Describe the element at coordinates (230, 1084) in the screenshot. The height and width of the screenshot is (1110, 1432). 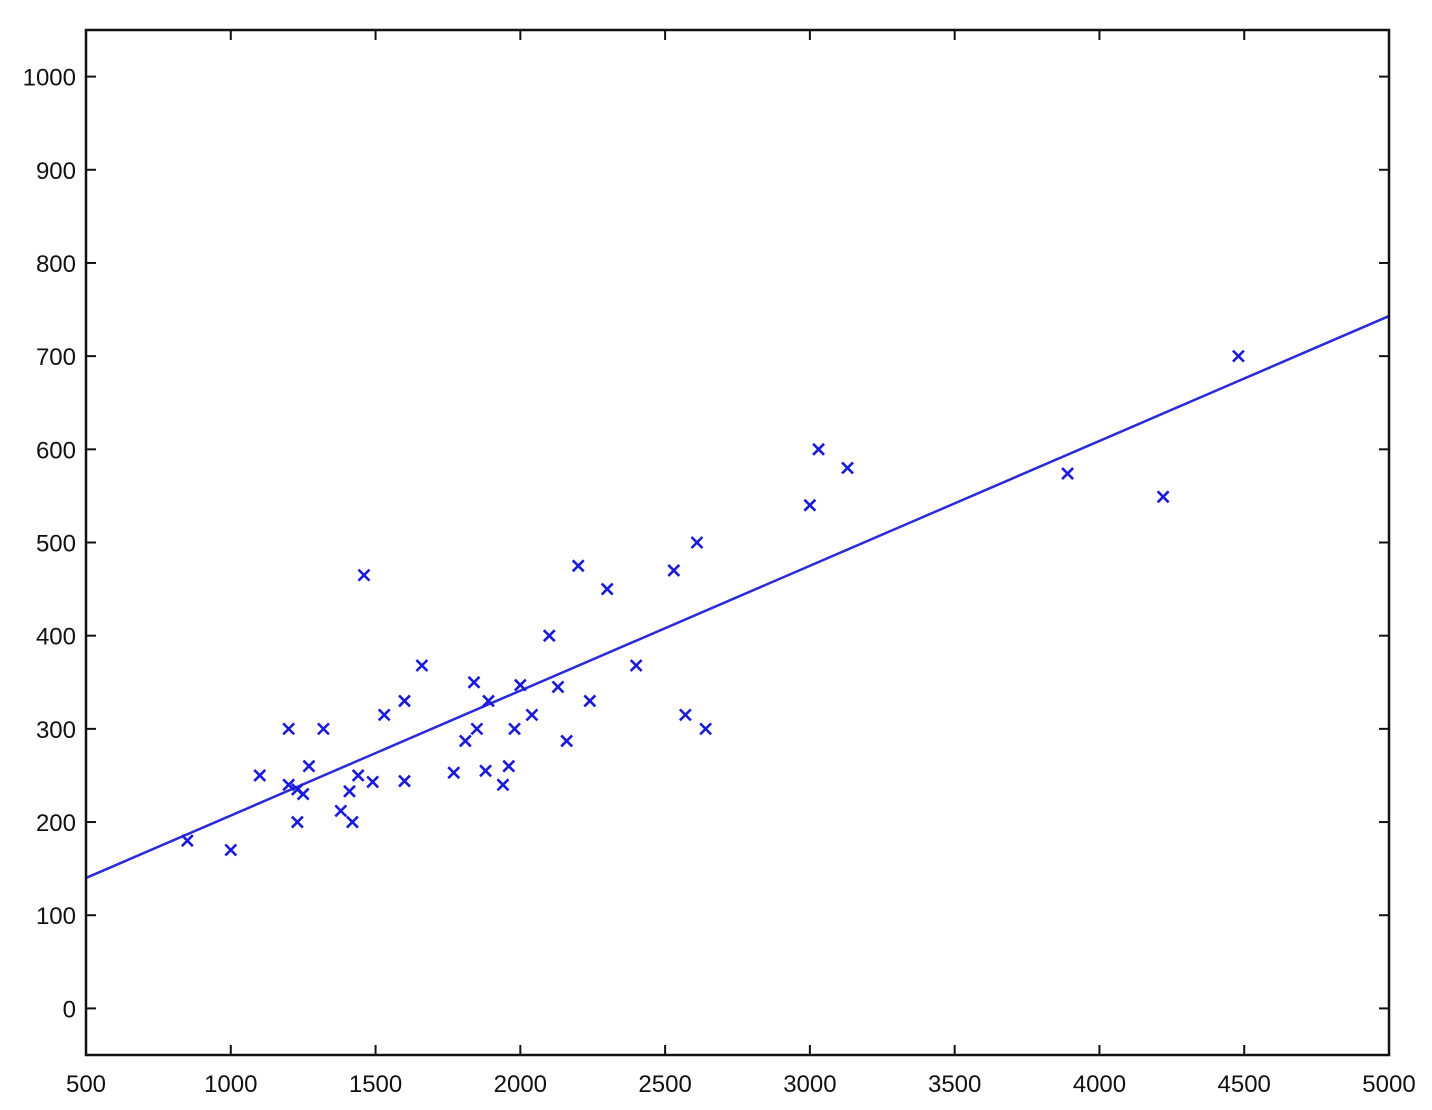
I see `x-tick-label: 1000` at that location.